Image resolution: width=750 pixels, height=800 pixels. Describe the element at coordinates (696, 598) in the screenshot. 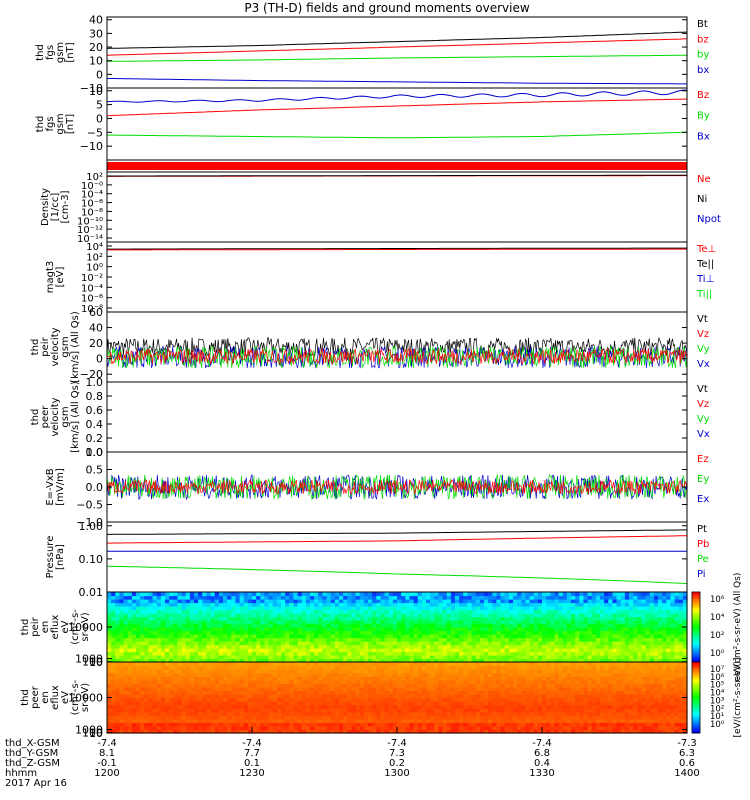

I see `colorbar-segment` at that location.